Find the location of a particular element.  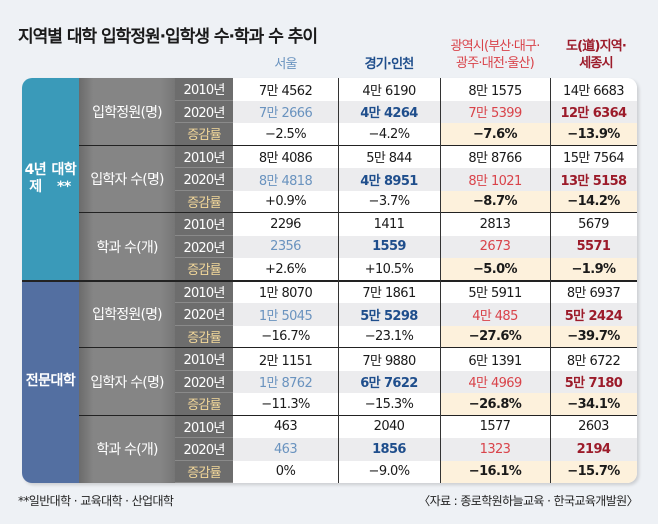

table-cell: 4만 8951 is located at coordinates (389, 179).